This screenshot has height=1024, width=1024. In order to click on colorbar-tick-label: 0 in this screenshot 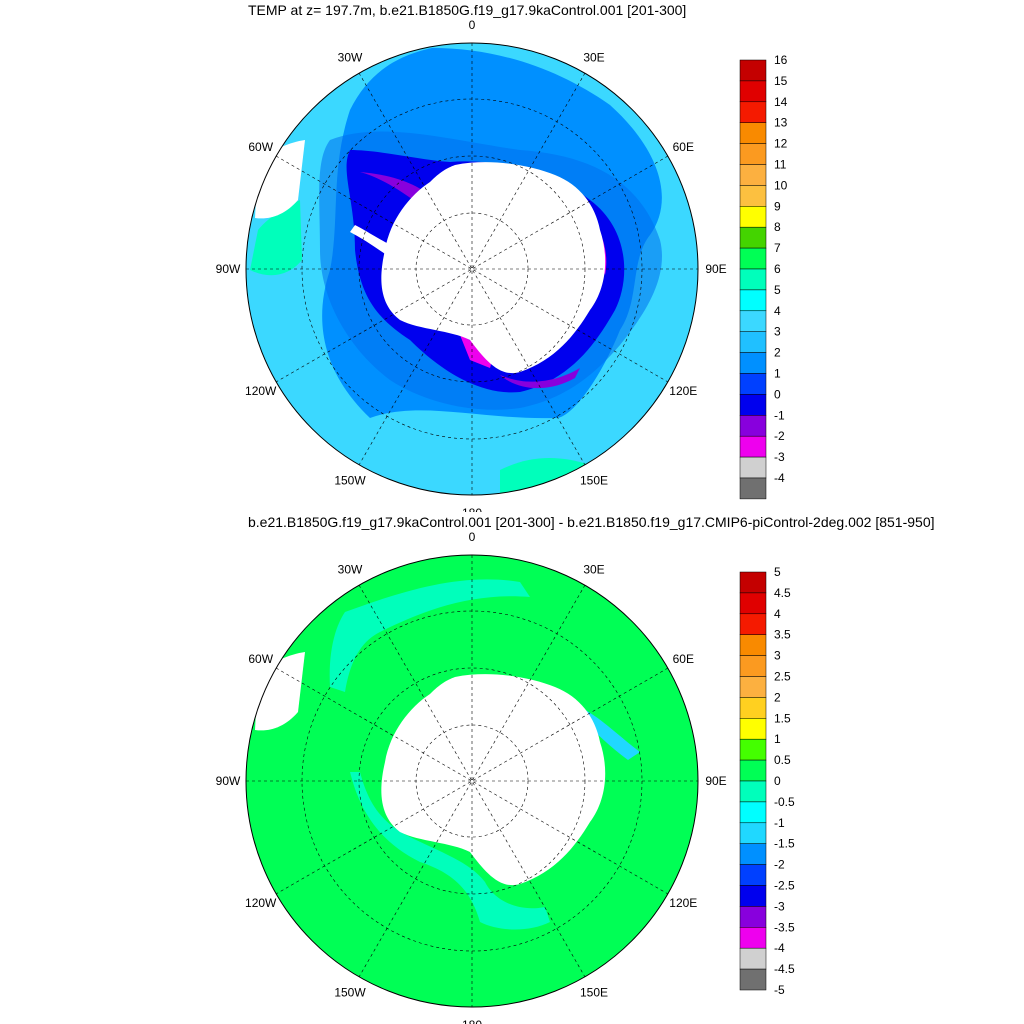, I will do `click(777, 394)`.